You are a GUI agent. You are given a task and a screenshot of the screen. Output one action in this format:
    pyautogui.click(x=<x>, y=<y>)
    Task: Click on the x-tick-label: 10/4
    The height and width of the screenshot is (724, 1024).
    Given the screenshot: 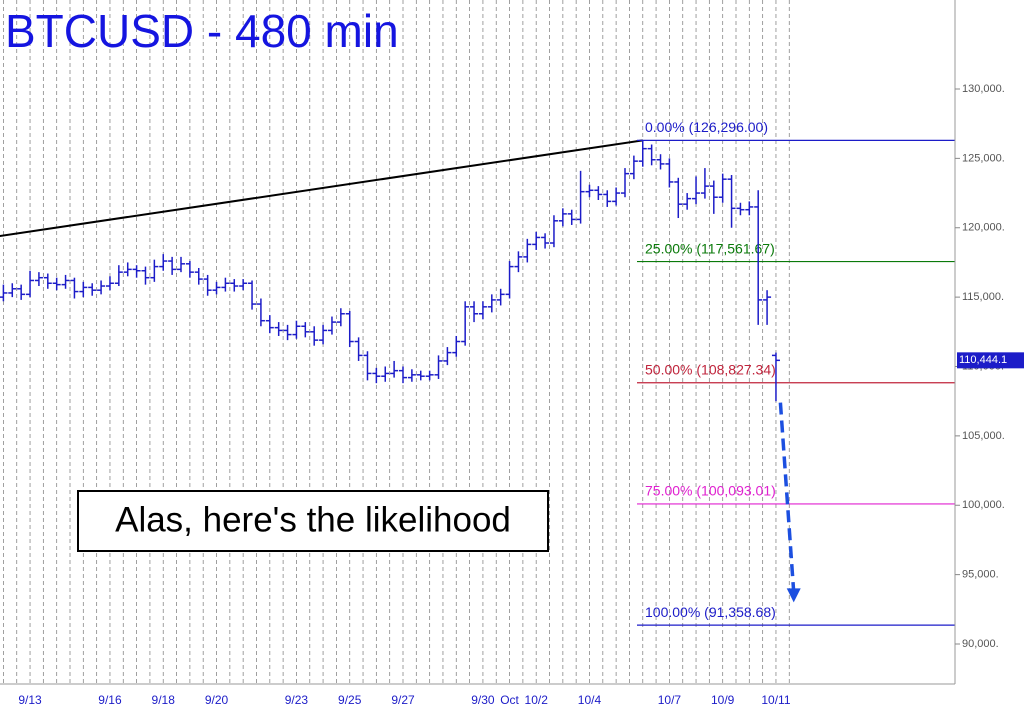 What is the action you would take?
    pyautogui.click(x=590, y=700)
    